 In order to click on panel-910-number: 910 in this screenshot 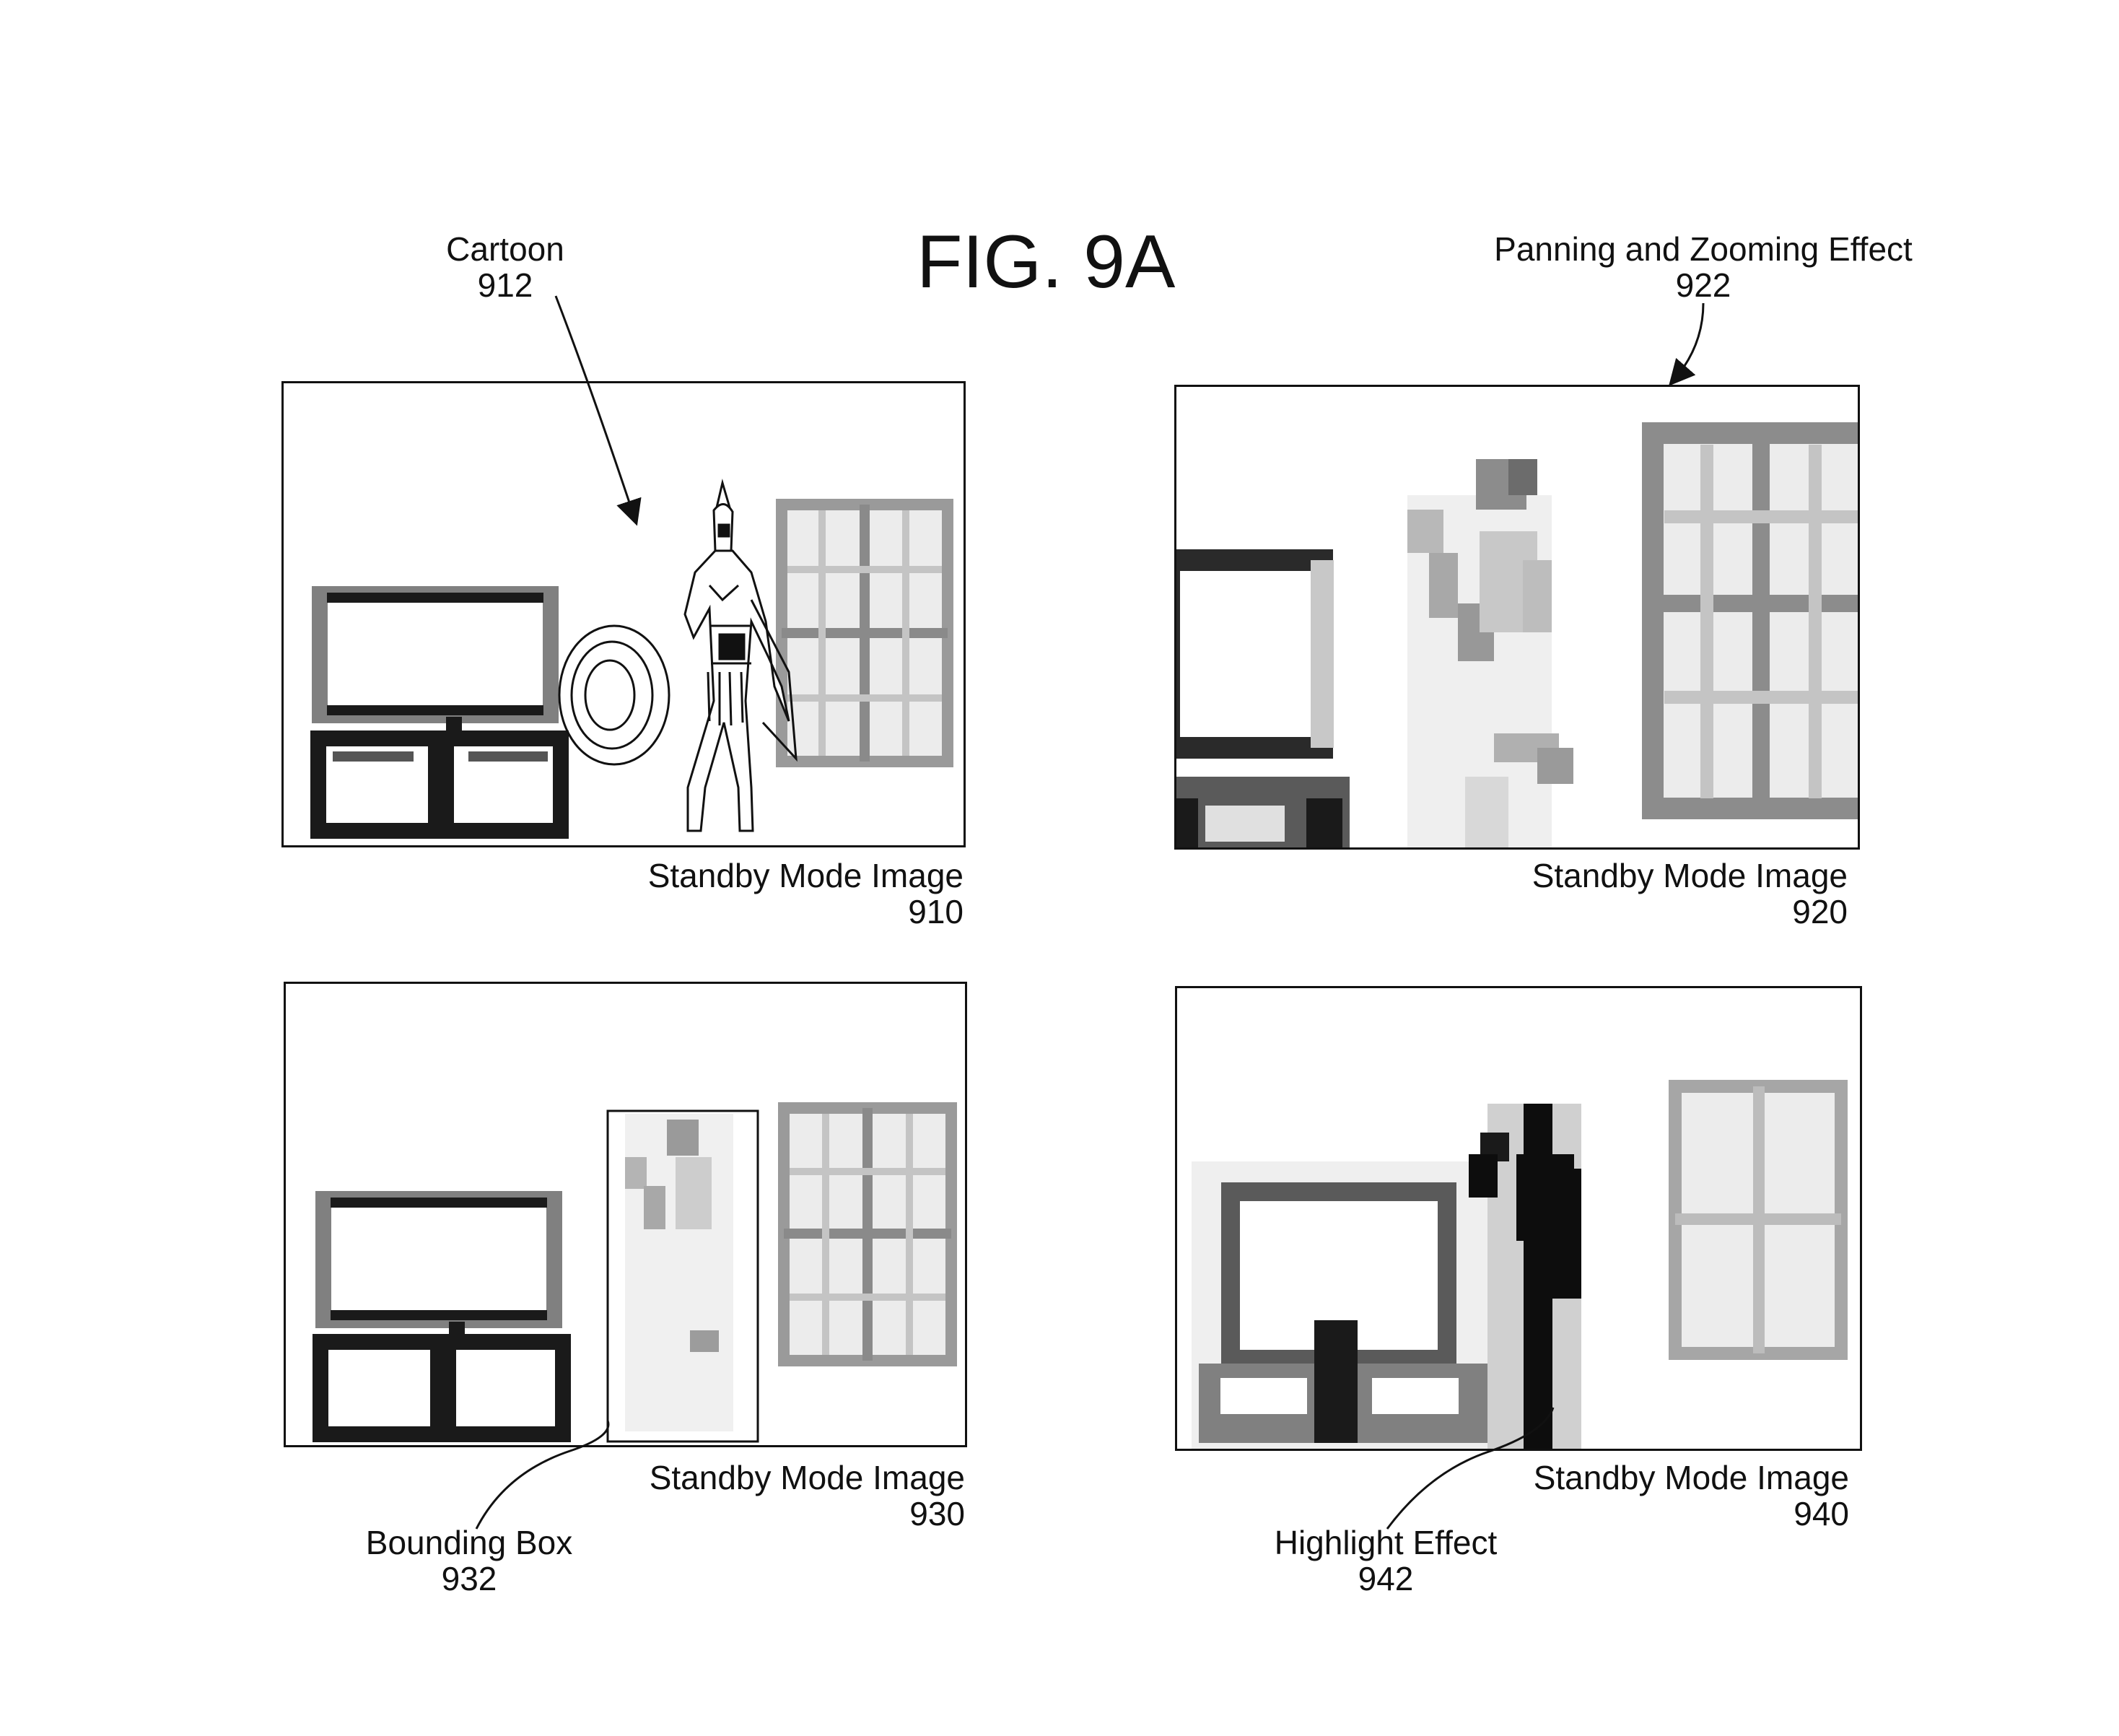, I will do `click(757, 912)`.